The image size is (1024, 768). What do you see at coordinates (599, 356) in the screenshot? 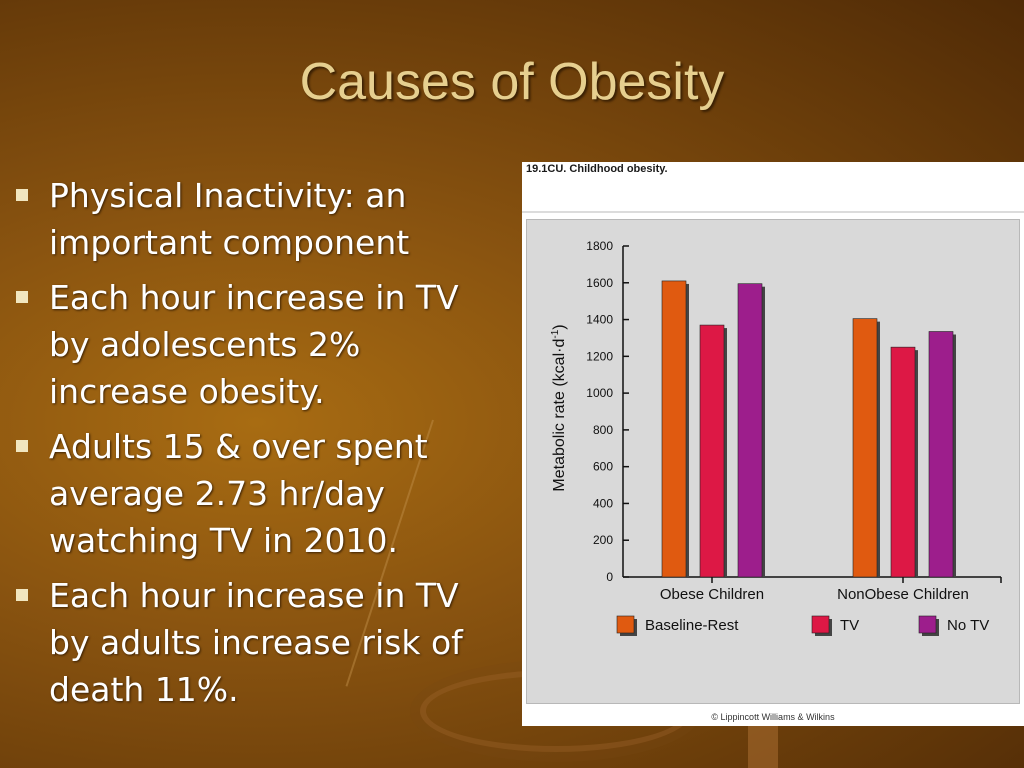
I see `y-tick-label: 1200` at bounding box center [599, 356].